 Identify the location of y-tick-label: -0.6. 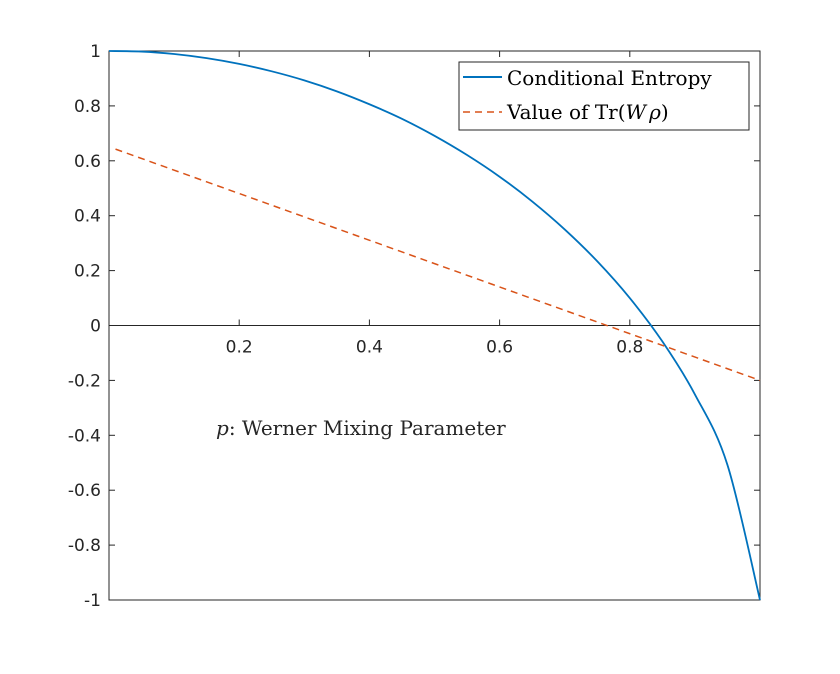
(84, 491).